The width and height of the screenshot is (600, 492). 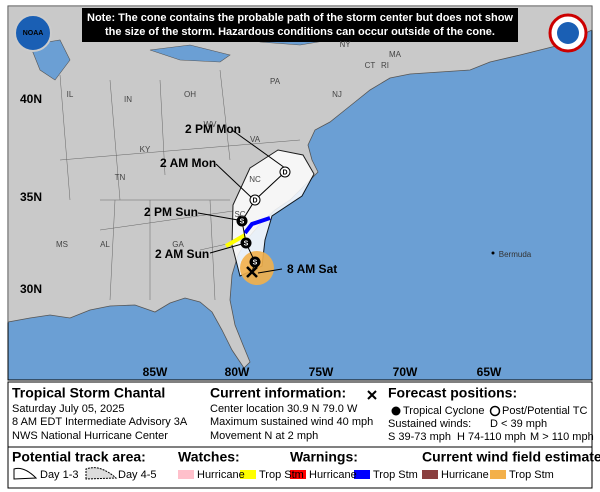 I want to click on place-label: GA, so click(x=178, y=244).